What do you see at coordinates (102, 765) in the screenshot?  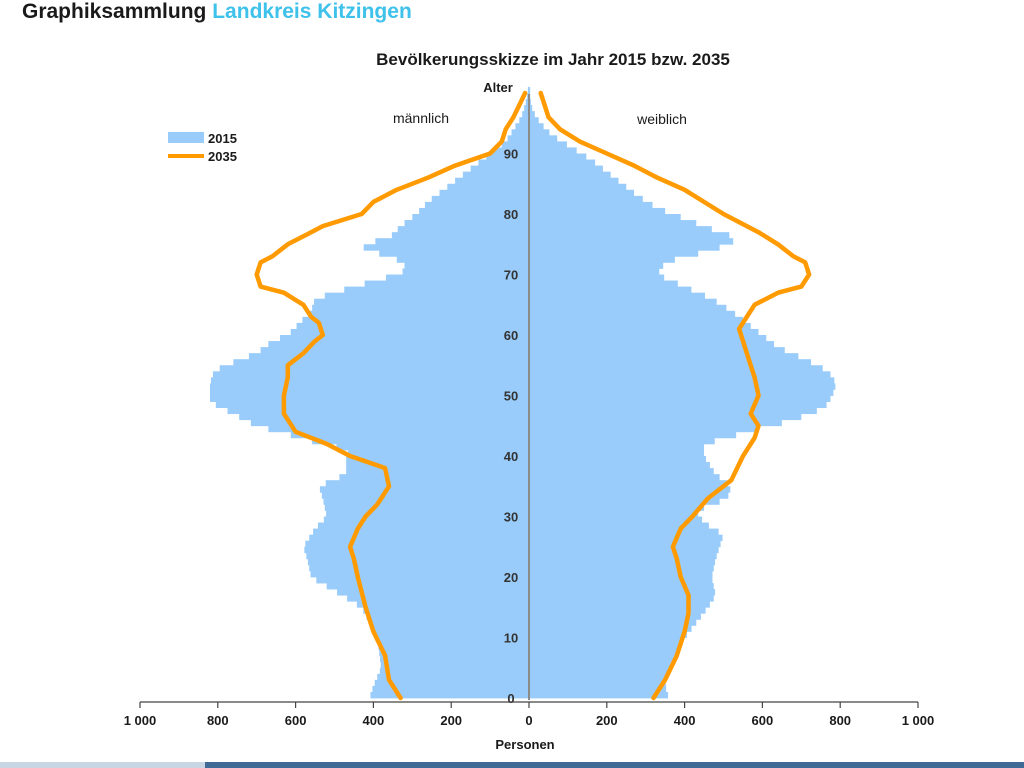 I see `footer-band-light` at bounding box center [102, 765].